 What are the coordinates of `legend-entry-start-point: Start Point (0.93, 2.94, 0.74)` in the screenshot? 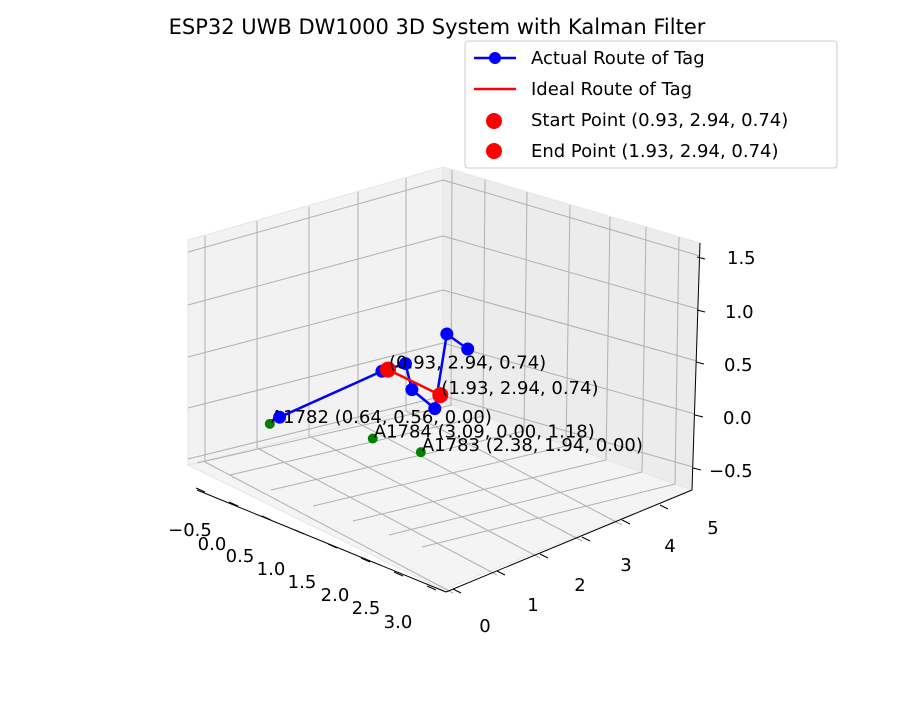 It's located at (637, 120).